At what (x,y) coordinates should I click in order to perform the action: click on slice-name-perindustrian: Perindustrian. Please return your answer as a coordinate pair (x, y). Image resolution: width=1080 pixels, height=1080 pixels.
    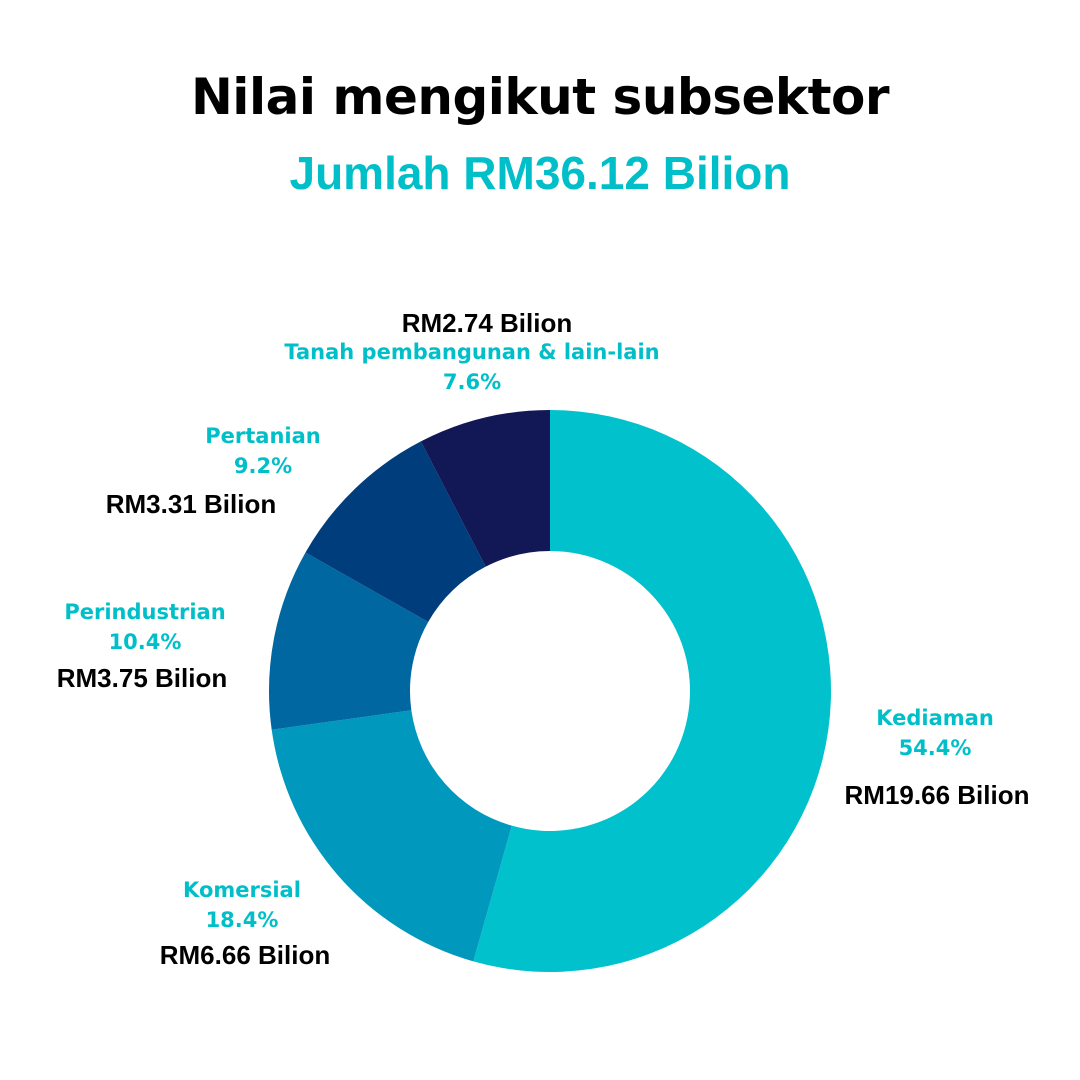
    Looking at the image, I should click on (145, 612).